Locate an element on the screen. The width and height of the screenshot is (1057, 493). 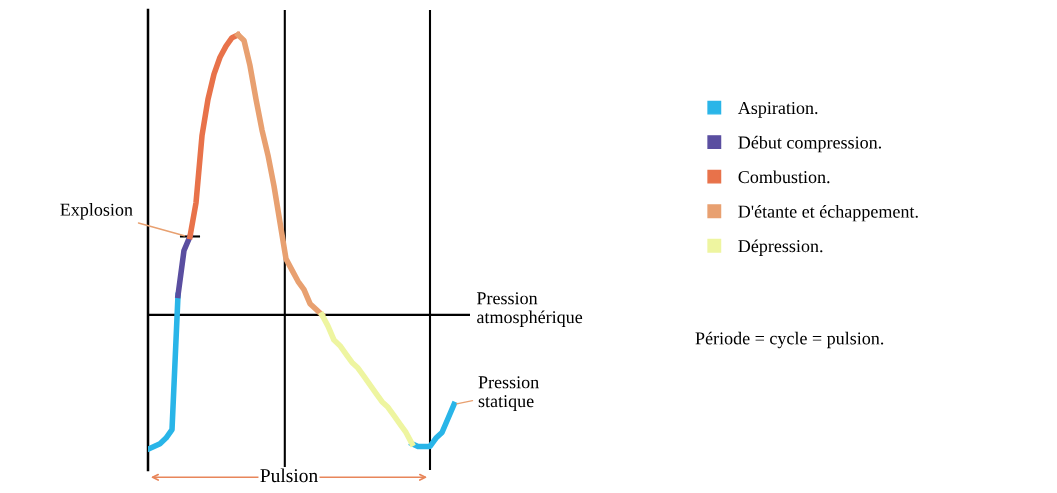
legend-label: Combustion. is located at coordinates (784, 177).